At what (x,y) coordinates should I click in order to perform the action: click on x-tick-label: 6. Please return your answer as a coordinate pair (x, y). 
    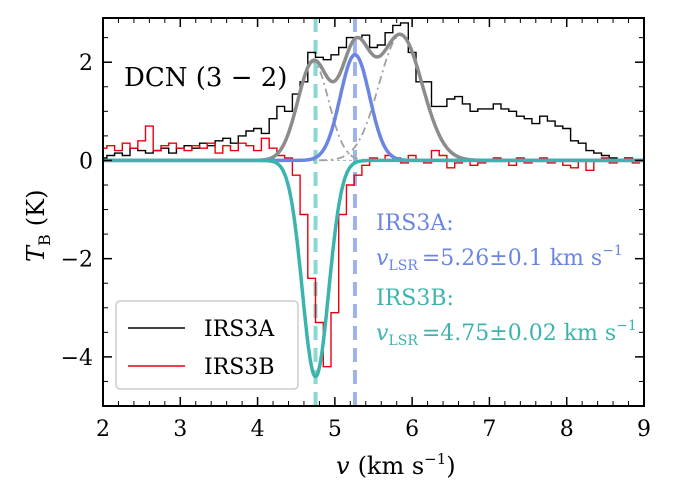
    Looking at the image, I should click on (412, 429).